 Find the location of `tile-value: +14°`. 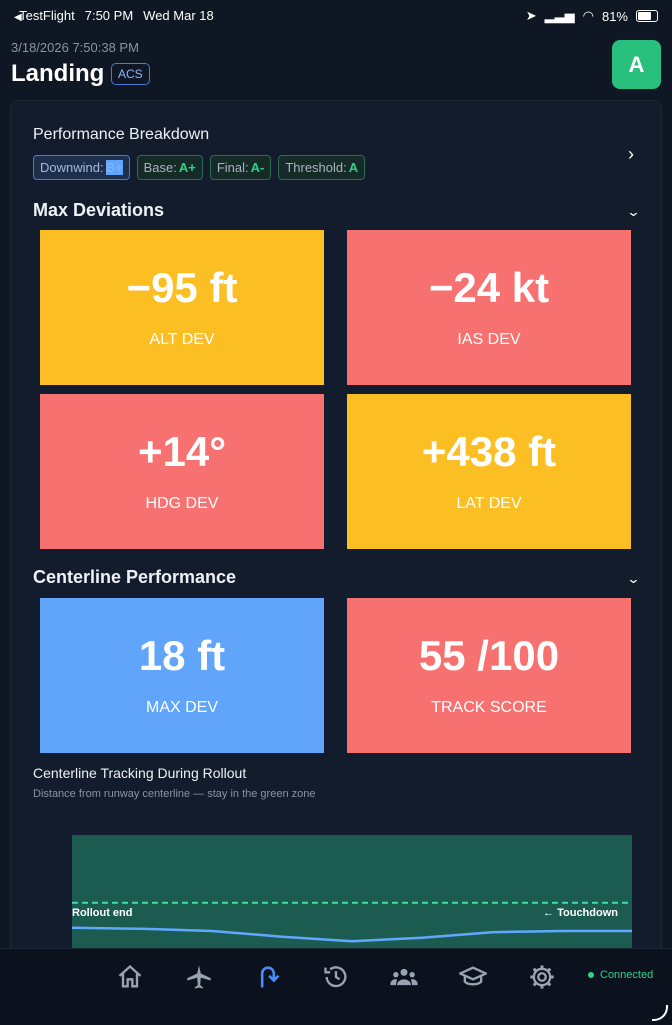

tile-value: +14° is located at coordinates (182, 451).